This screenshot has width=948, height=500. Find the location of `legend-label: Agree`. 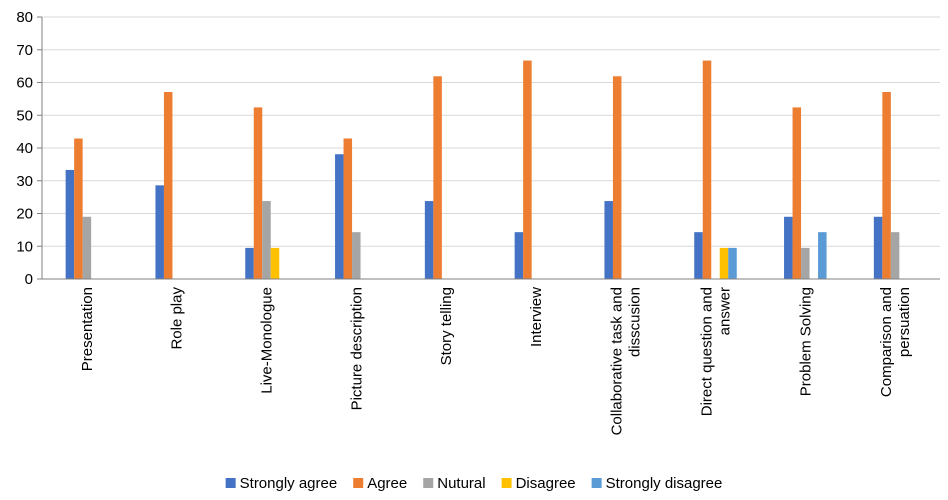

legend-label: Agree is located at coordinates (387, 483).